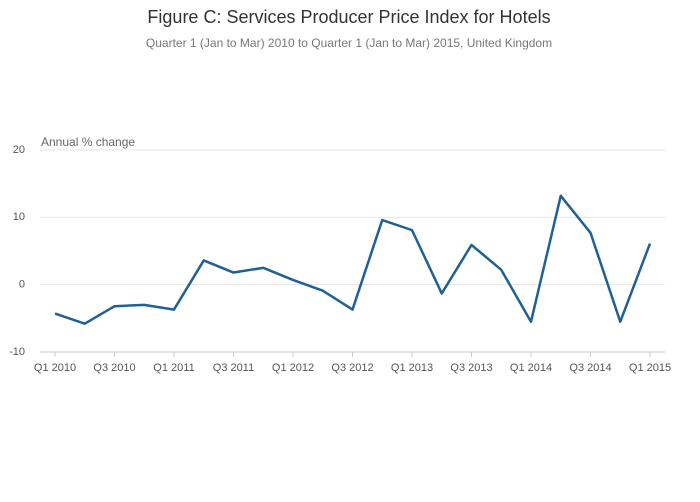 The image size is (700, 502). I want to click on y-axis-label: Annual % change, so click(88, 142).